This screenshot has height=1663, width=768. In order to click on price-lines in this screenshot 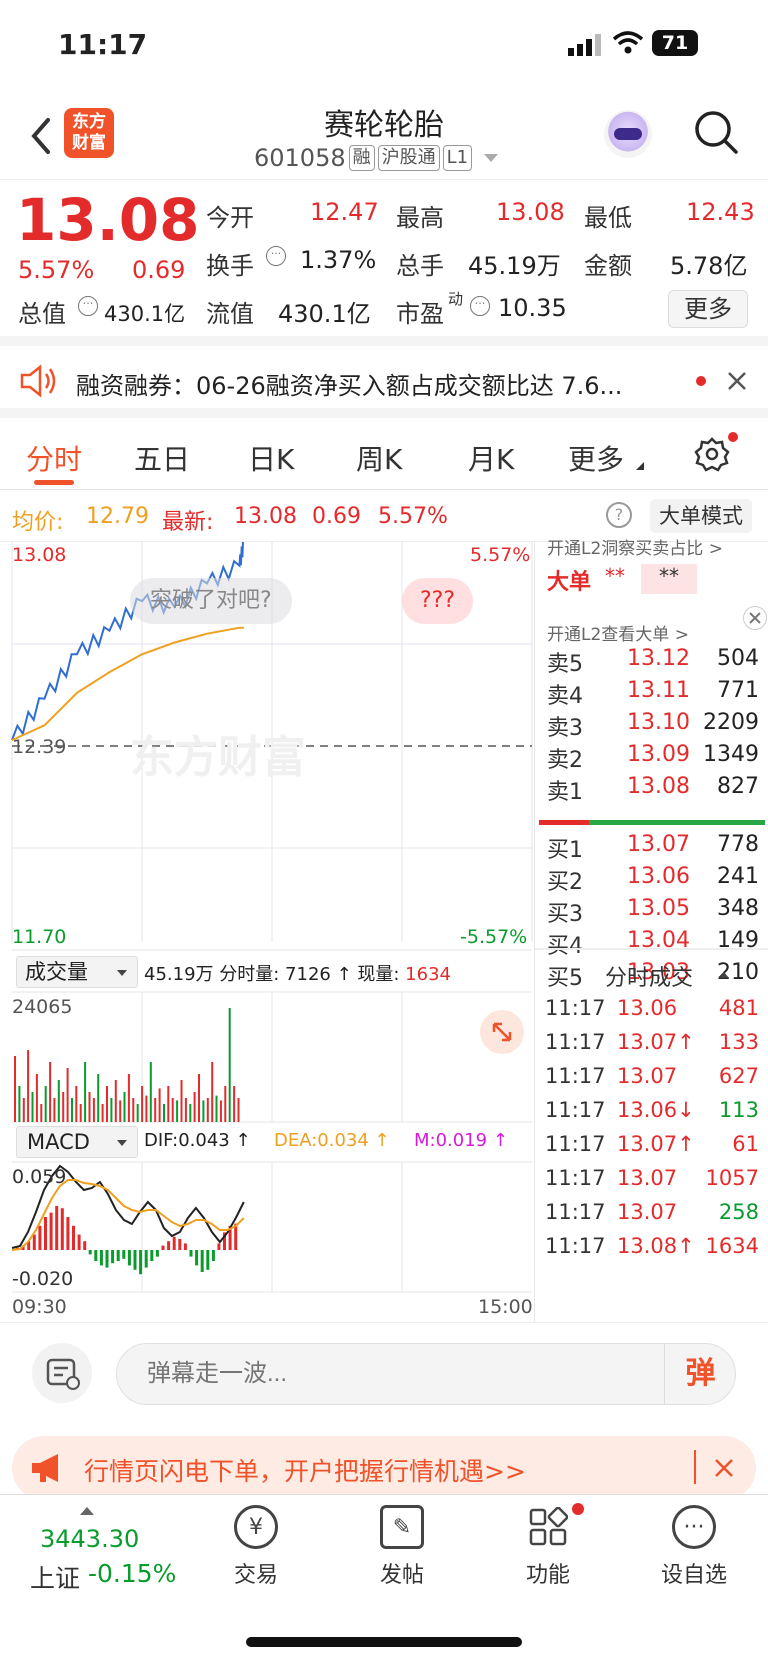, I will do `click(127, 642)`.